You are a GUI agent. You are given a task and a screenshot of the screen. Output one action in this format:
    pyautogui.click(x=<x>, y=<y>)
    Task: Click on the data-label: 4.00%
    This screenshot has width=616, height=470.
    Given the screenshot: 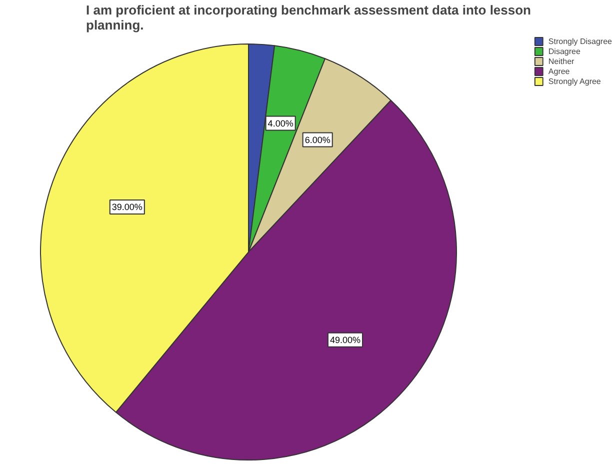 What is the action you would take?
    pyautogui.click(x=281, y=123)
    